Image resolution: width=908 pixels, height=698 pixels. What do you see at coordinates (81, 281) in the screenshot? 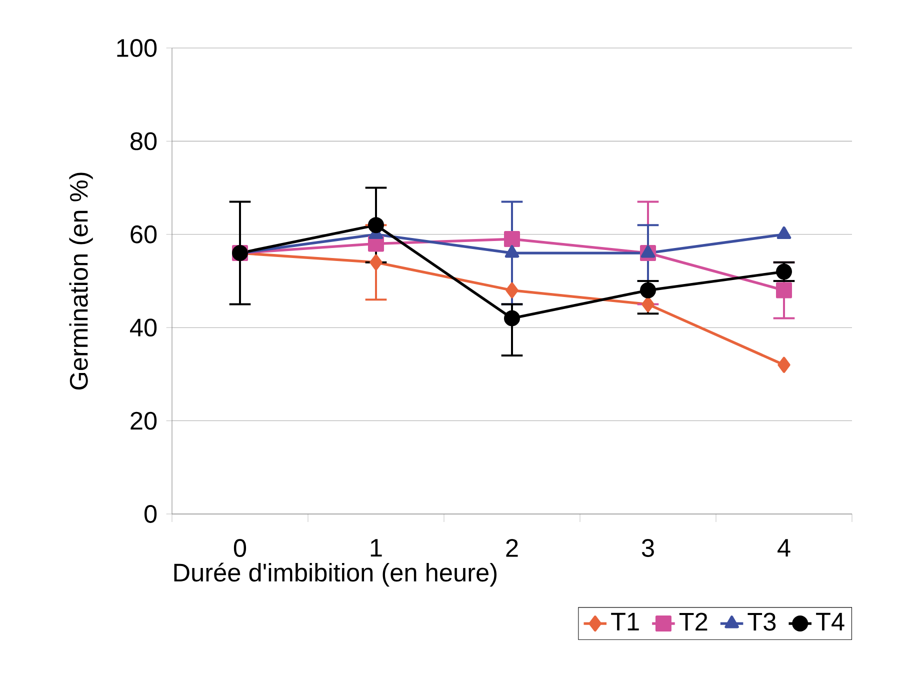
I see `y-axis-title: Germination (en %)` at bounding box center [81, 281].